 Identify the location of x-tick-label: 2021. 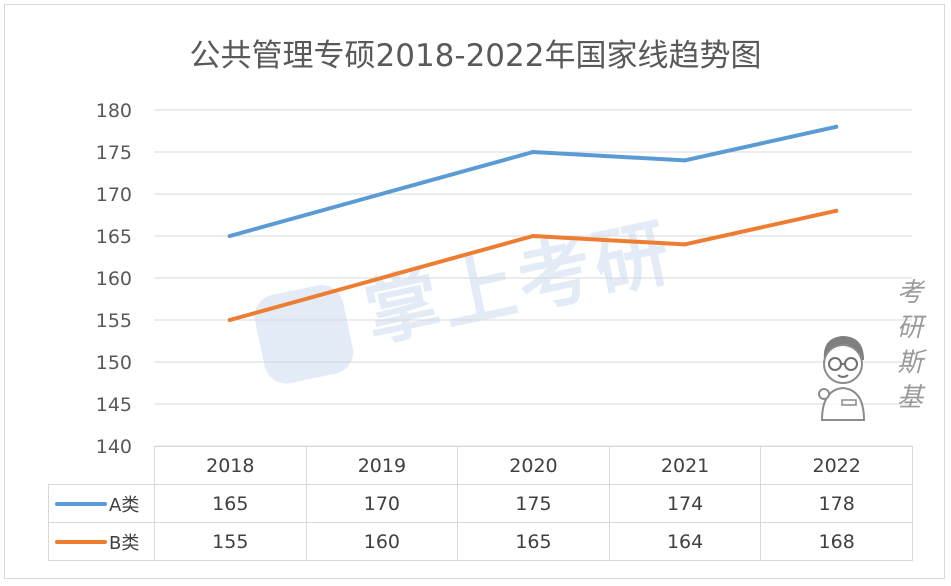
(685, 465).